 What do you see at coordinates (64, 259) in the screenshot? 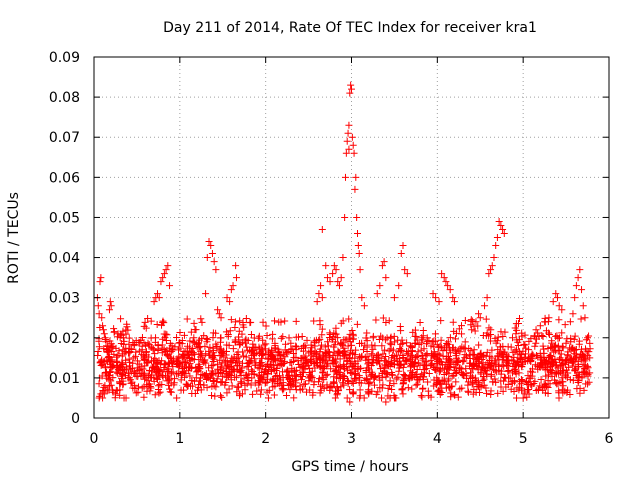
I see `y-tick-label: 0.04` at bounding box center [64, 259].